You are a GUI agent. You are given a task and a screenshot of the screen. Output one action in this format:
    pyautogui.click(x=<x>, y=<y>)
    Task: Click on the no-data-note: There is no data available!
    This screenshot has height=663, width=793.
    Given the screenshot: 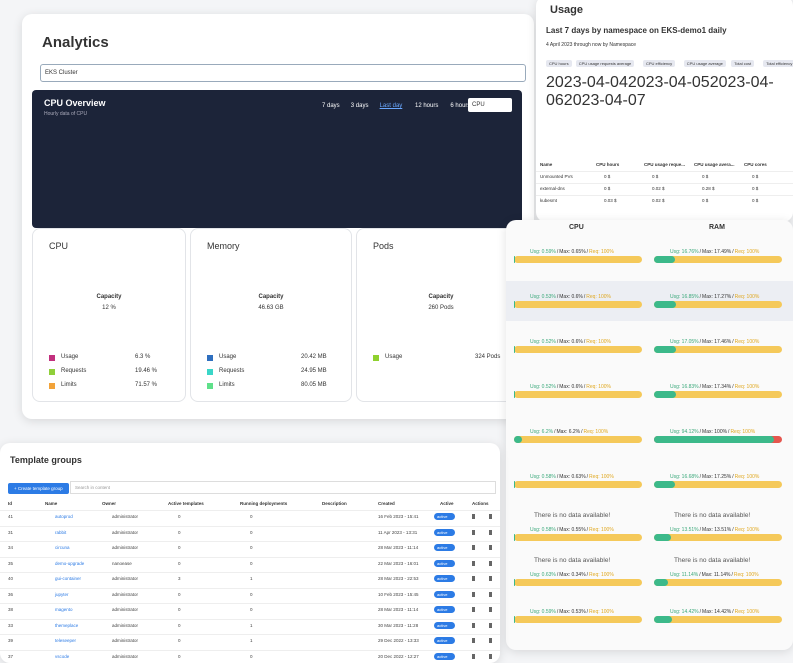 What is the action you would take?
    pyautogui.click(x=572, y=560)
    